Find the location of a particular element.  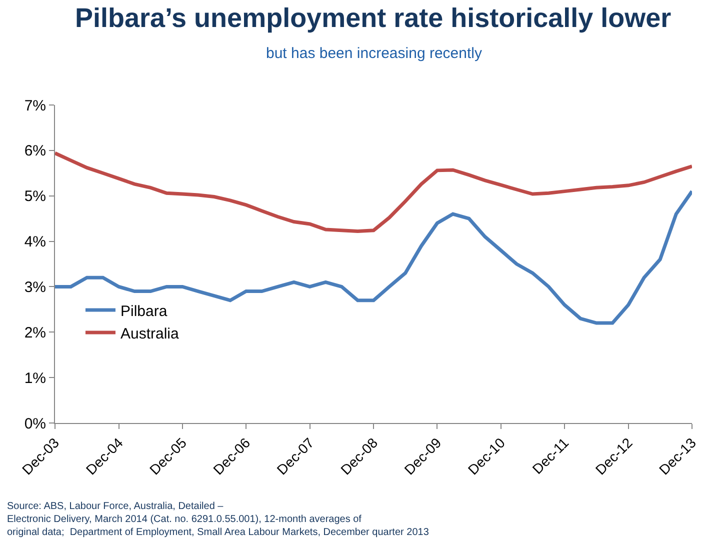

source-note: Source: ABS, Labour Force, Australia, Detailed – Electronic Delivery, March 2014 (Cat. no. 6291.0.55.001), 12-month averages of original data; Department of Employment, Small Area Labour Markets, December quarter 2013 is located at coordinates (218, 519).